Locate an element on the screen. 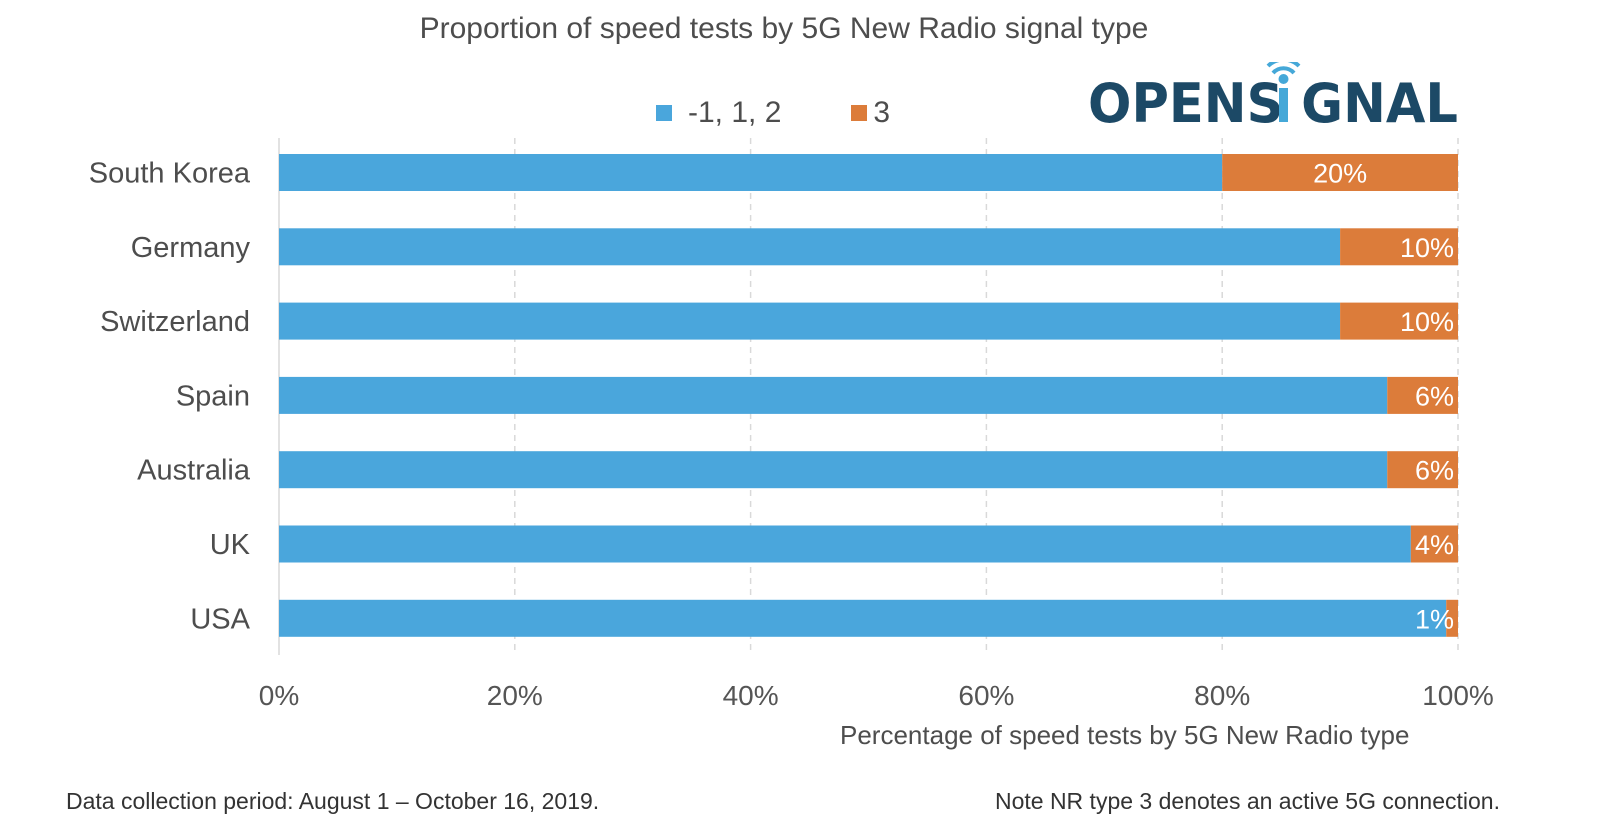 The width and height of the screenshot is (1600, 838). data-label: 1% is located at coordinates (1434, 619).